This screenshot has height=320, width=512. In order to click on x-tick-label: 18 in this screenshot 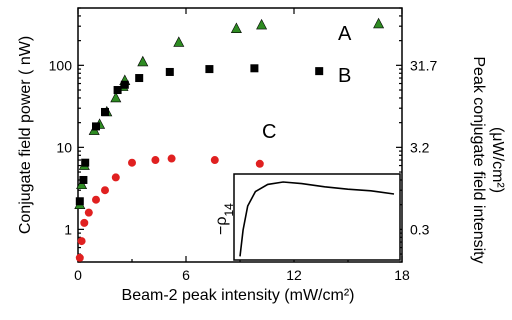, I will do `click(402, 275)`.